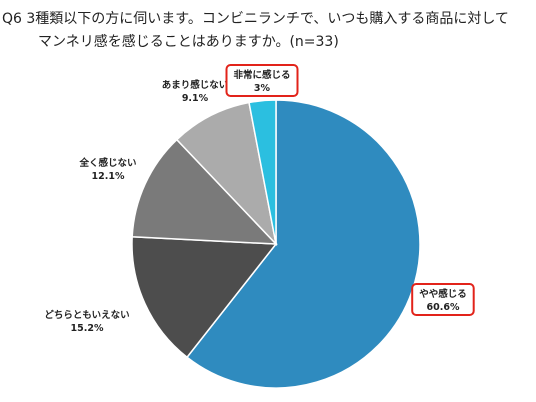  Describe the element at coordinates (261, 75) in the screenshot. I see `slice-category-label: 非常に感じる` at that location.